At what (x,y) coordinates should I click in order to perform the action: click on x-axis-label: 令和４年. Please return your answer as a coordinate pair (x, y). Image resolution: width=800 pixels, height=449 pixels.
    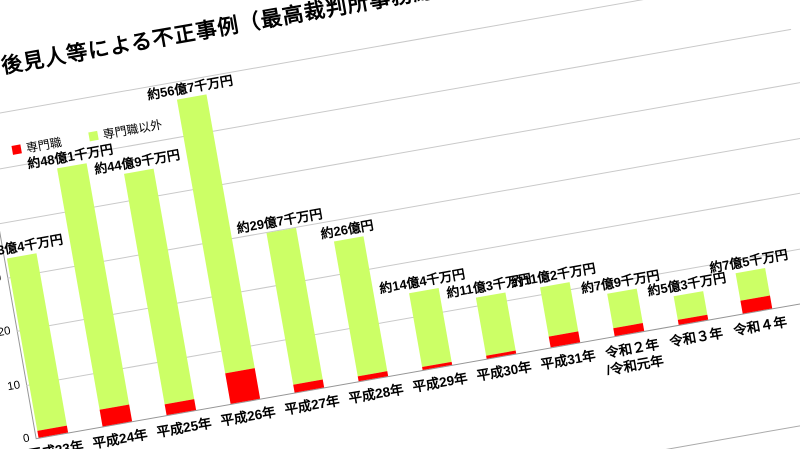
    Looking at the image, I should click on (755, 326).